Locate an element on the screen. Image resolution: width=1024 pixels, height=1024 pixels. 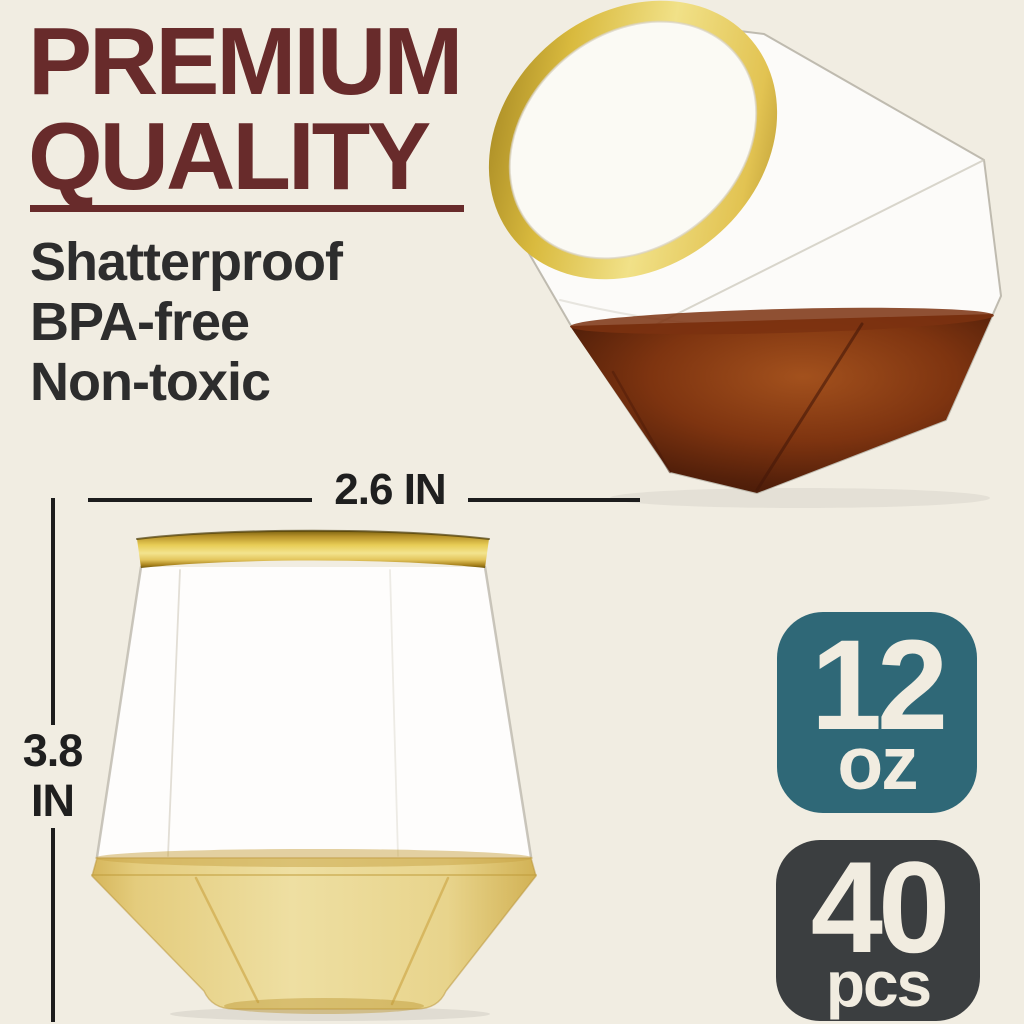
count-badge-unit: pcs is located at coordinates (878, 984).